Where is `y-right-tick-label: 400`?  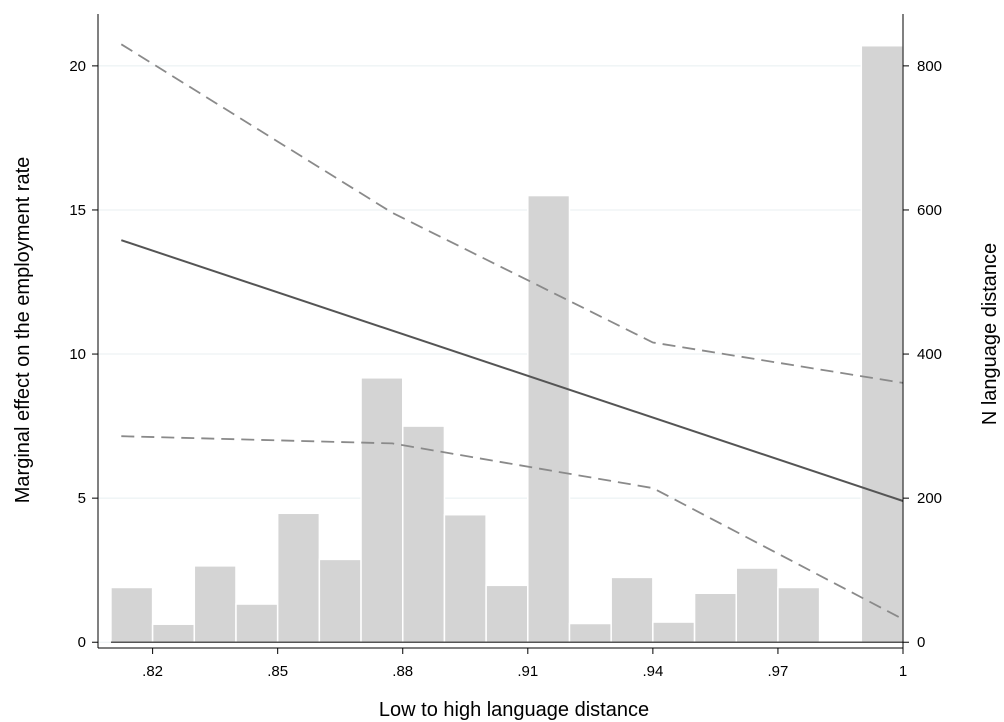 y-right-tick-label: 400 is located at coordinates (929, 354).